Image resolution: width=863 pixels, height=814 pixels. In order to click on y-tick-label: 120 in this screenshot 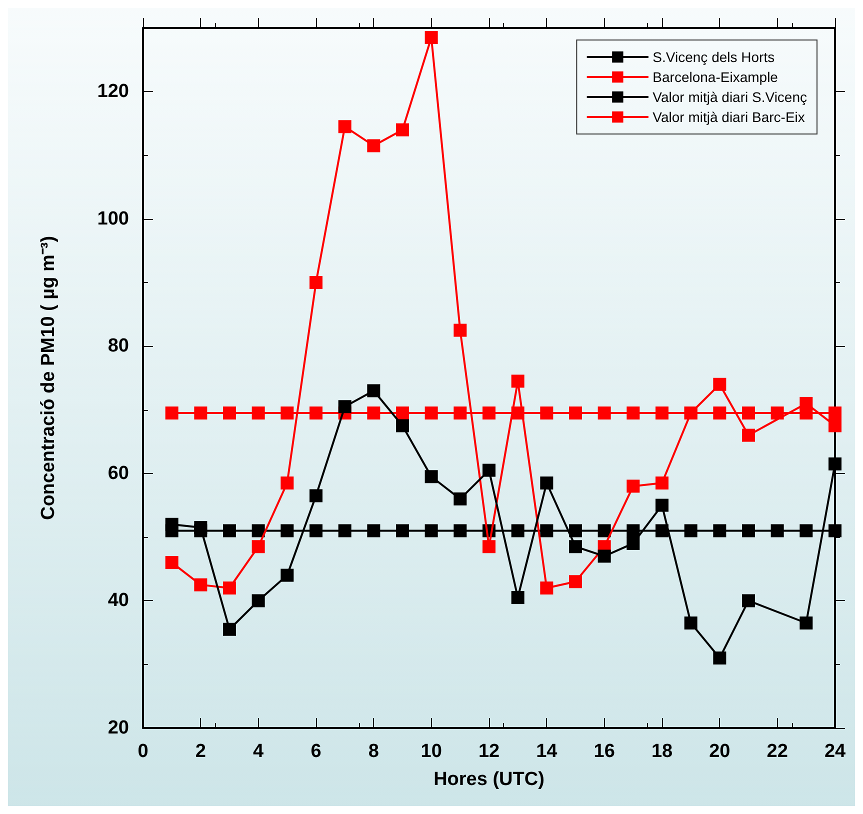, I will do `click(113, 91)`.